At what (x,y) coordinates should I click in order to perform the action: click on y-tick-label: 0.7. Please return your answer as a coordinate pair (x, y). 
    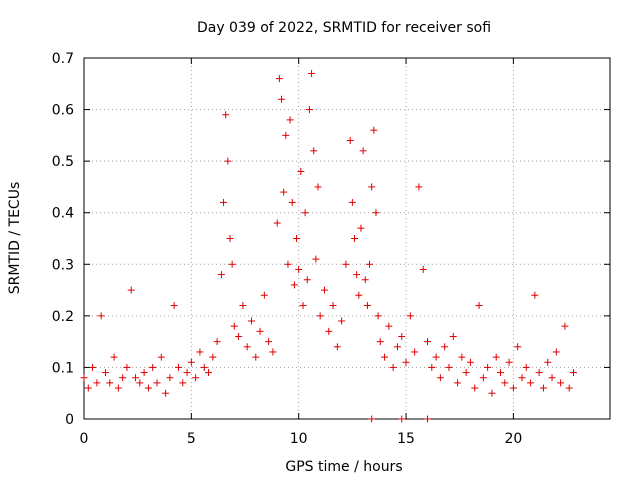
    Looking at the image, I should click on (63, 59).